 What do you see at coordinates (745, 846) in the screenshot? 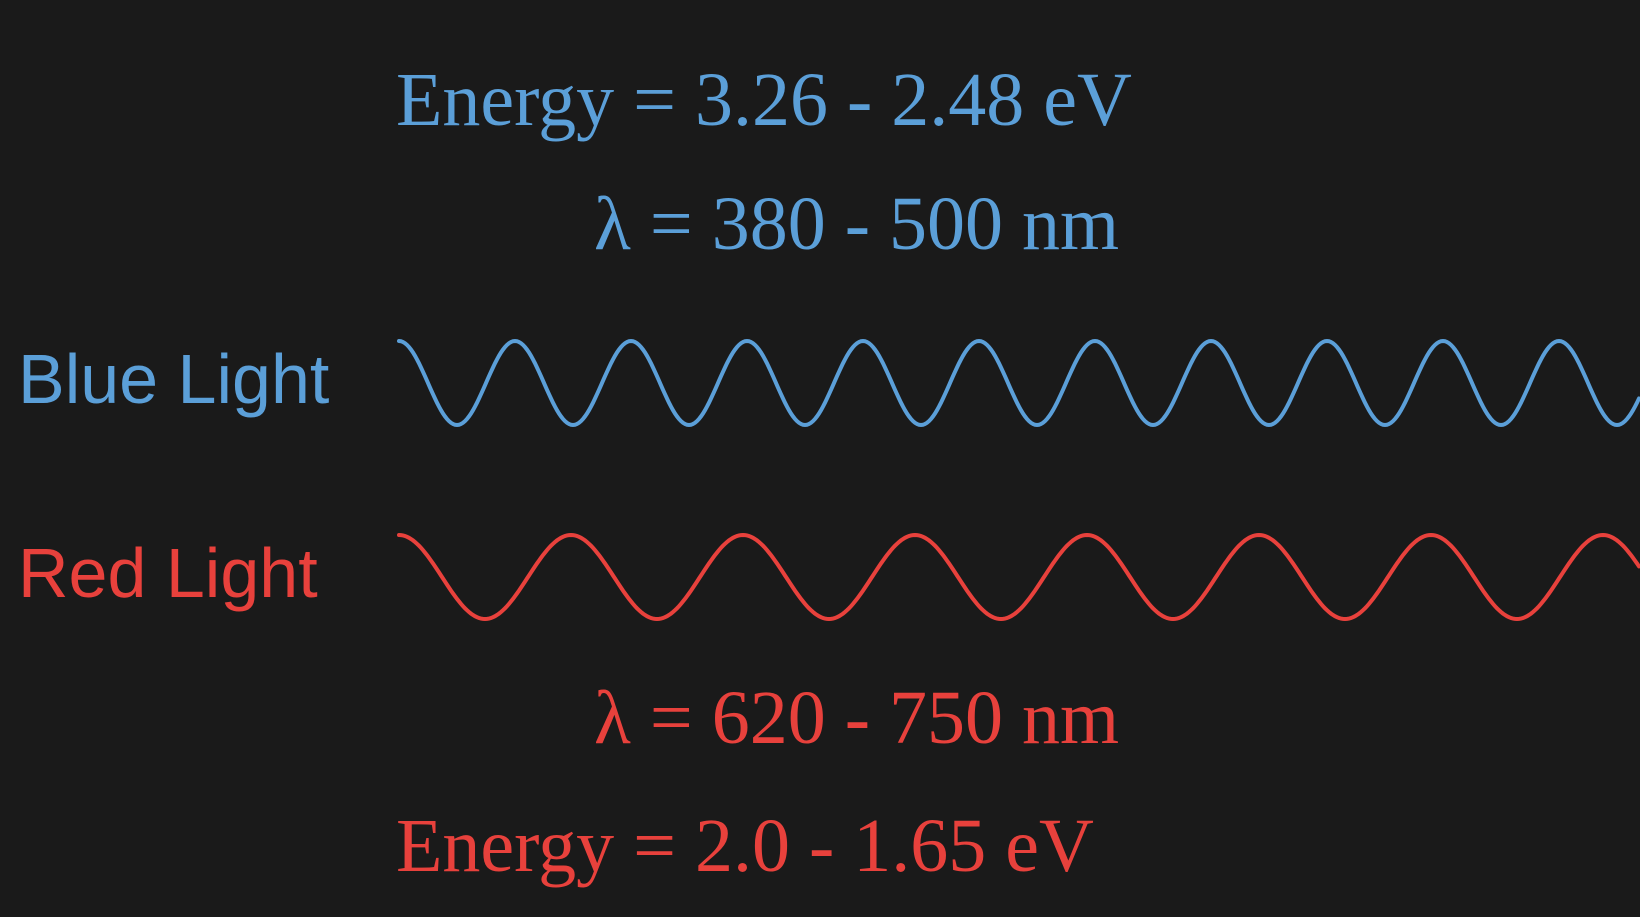
I see `red-energy-text: Energy = 2.0 - 1.65 eV` at bounding box center [745, 846].